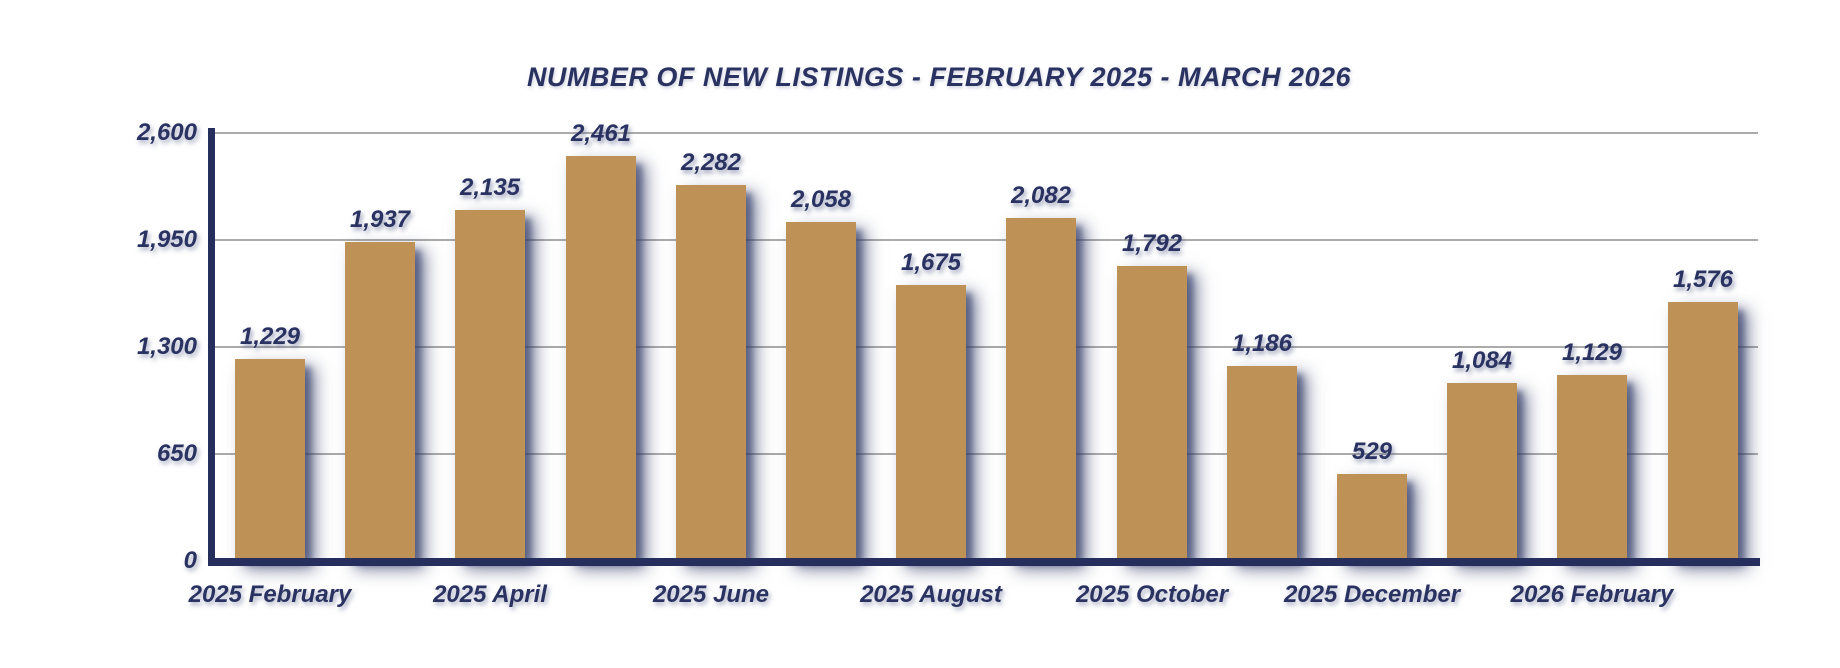  I want to click on bar-value-label: 2,461, so click(601, 133).